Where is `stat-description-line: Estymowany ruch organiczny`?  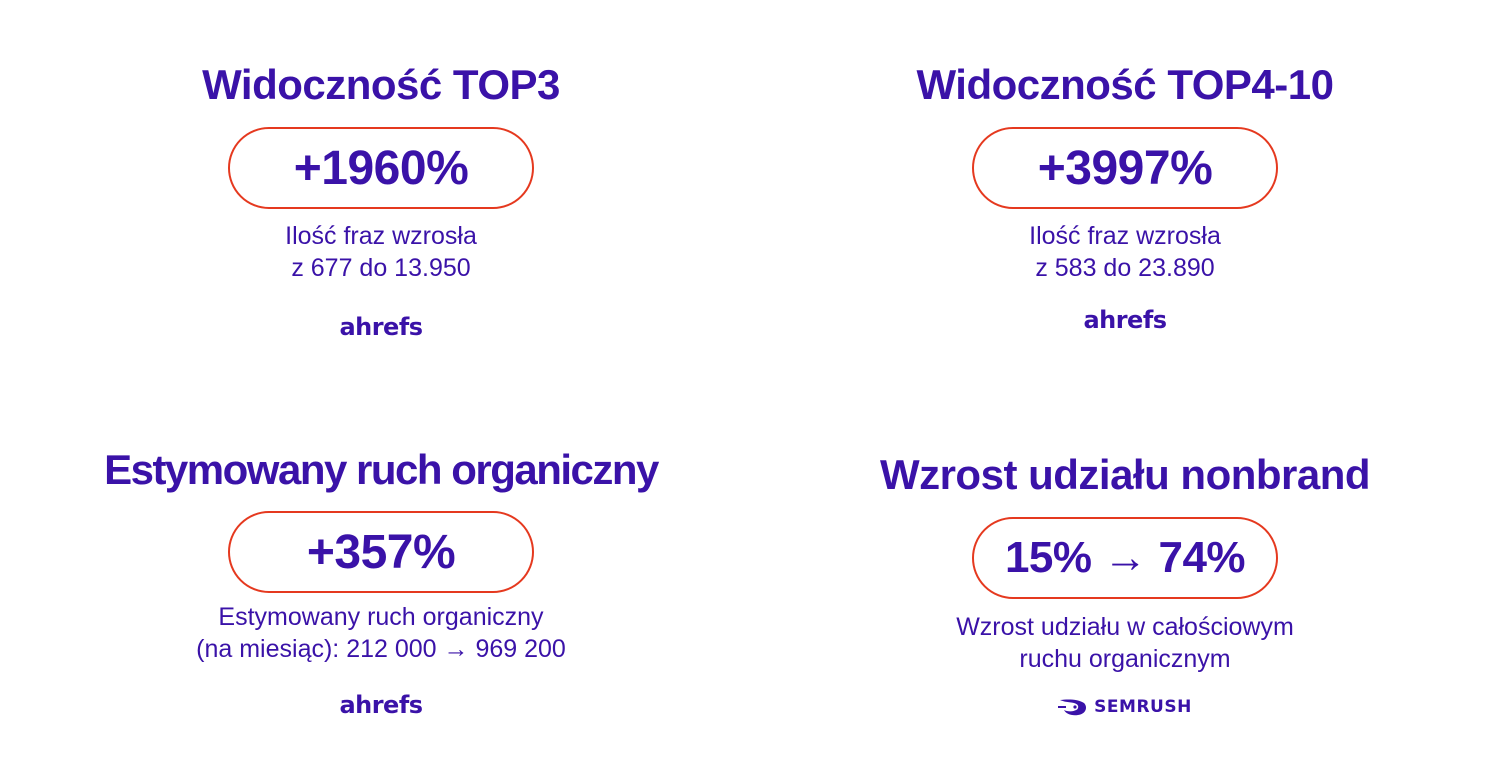
stat-description-line: Estymowany ruch organiczny is located at coordinates (381, 617).